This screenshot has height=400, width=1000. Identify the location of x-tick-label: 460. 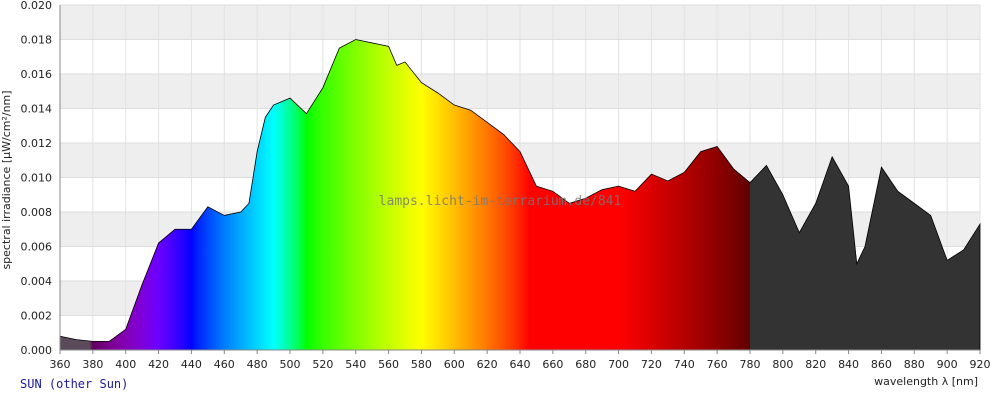
(224, 364).